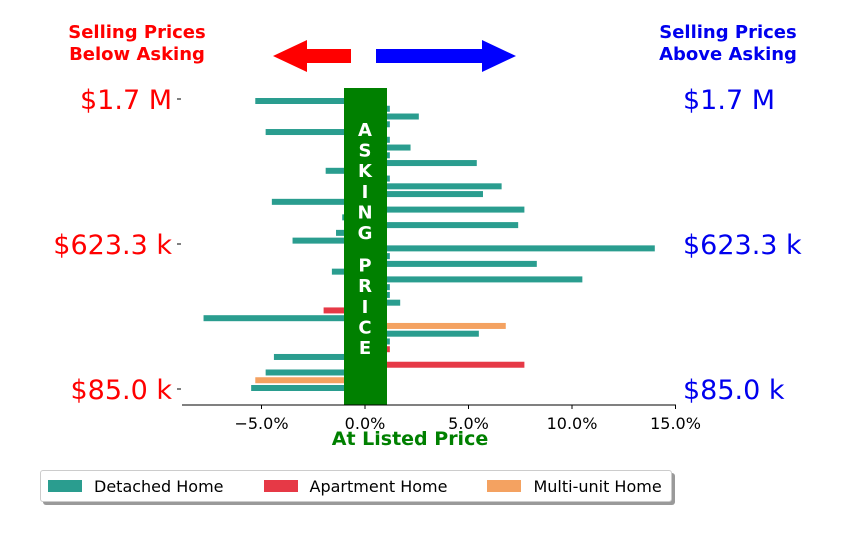 This screenshot has width=844, height=541. Describe the element at coordinates (365, 171) in the screenshot. I see `band-letter-2: K` at that location.